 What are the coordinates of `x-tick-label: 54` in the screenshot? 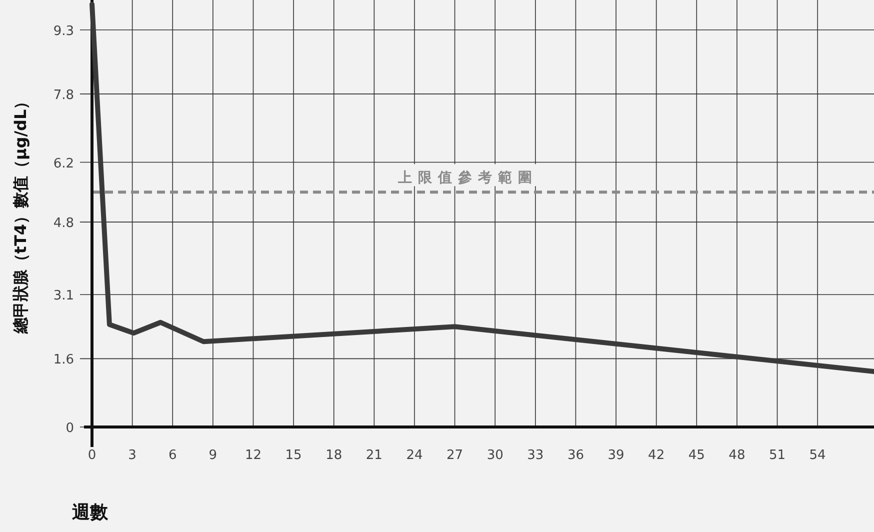 It's located at (817, 455).